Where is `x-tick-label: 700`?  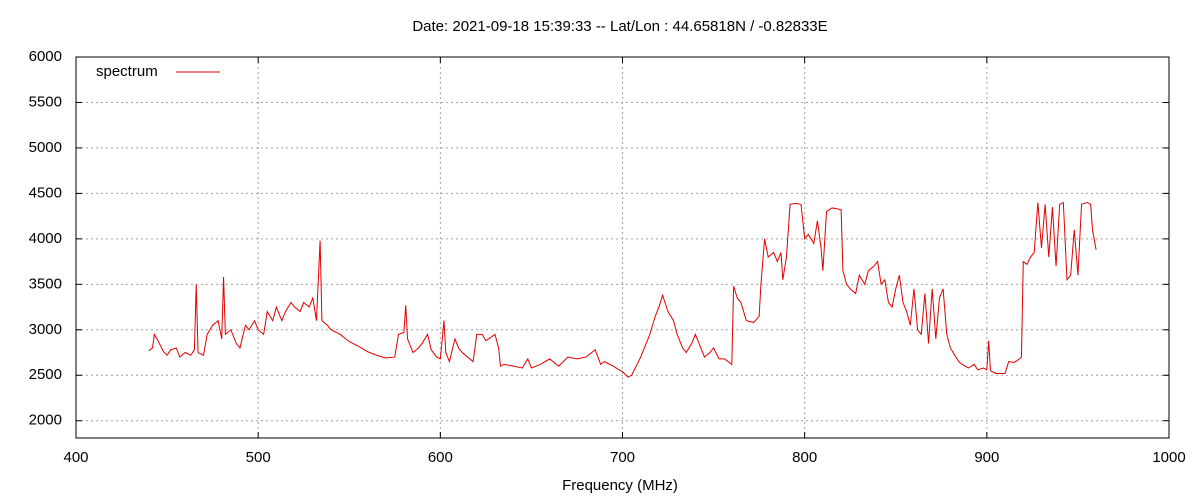
x-tick-label: 700 is located at coordinates (622, 457).